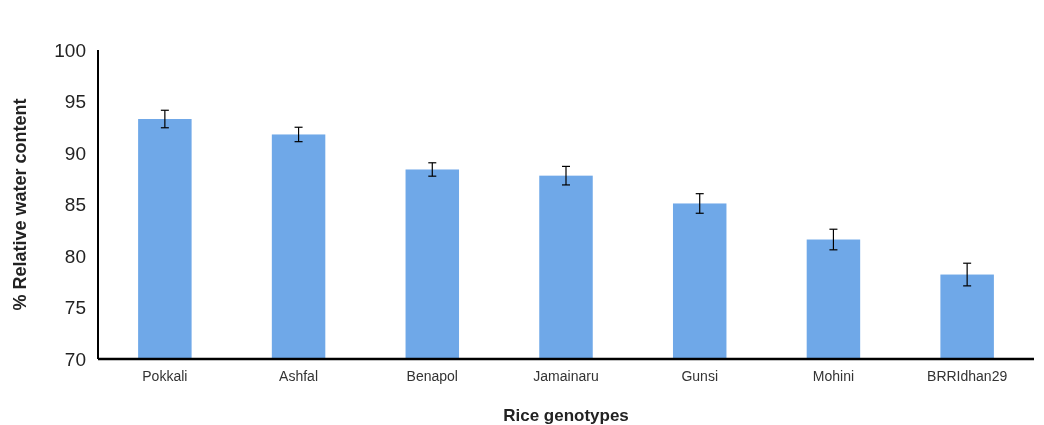 The width and height of the screenshot is (1044, 425). What do you see at coordinates (75, 102) in the screenshot?
I see `y-tick-label: 95` at bounding box center [75, 102].